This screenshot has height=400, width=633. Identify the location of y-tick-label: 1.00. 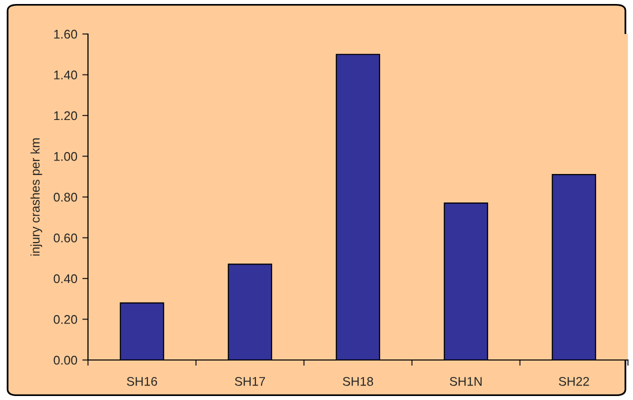
(66, 156).